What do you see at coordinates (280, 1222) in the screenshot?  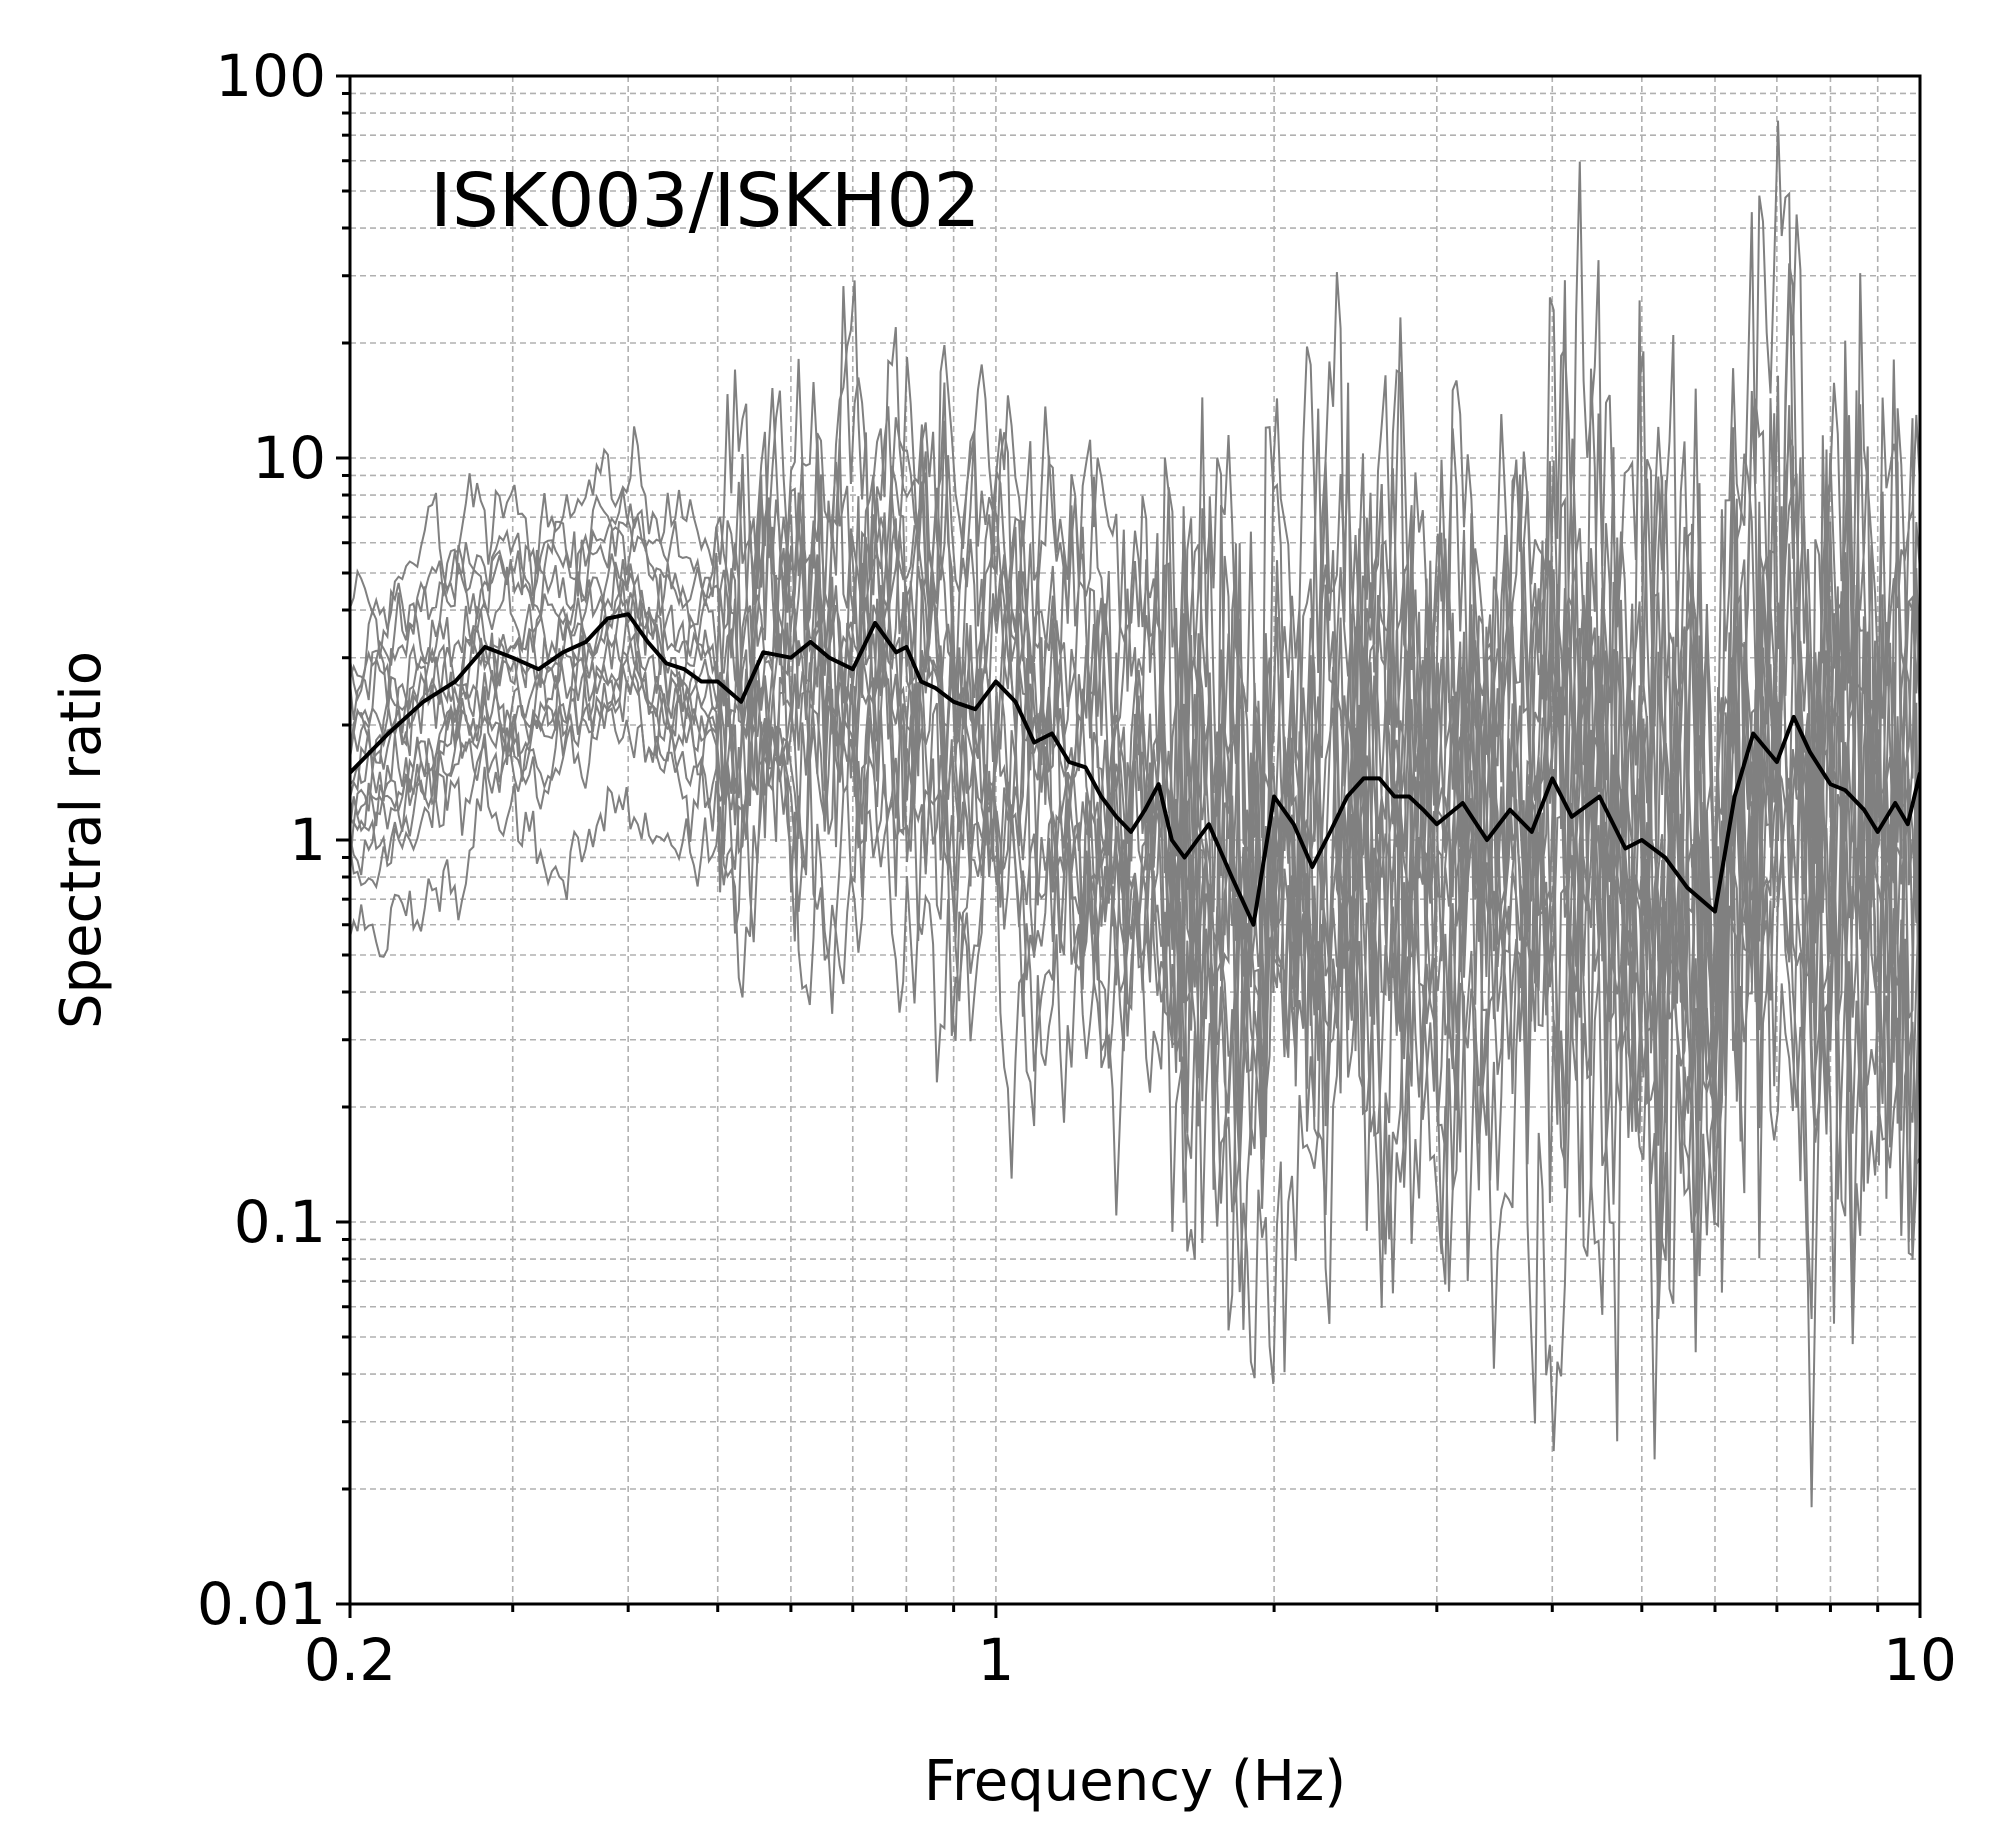 I see `y-tick-label: 0.1` at bounding box center [280, 1222].